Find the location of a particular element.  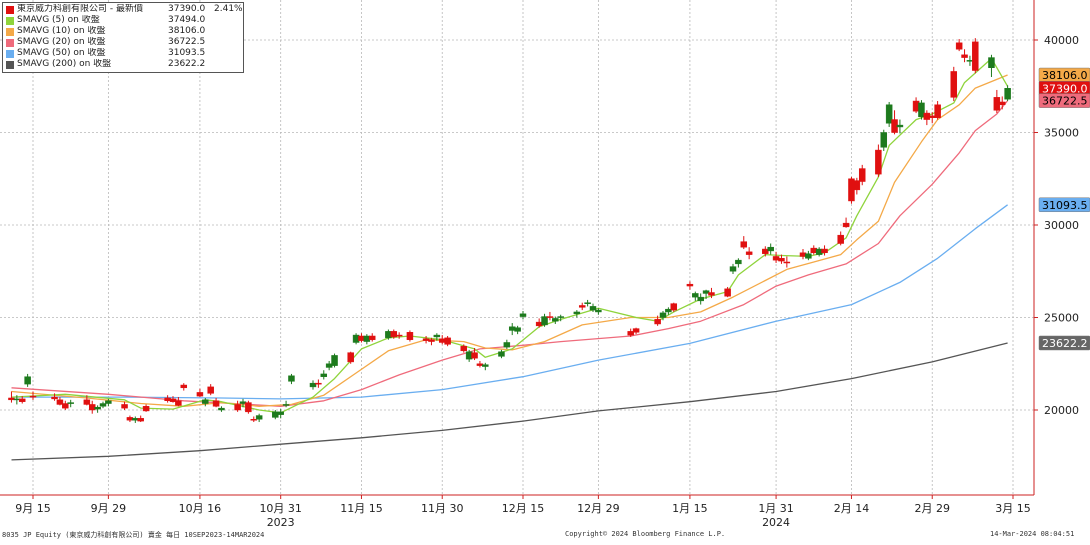

x-tick-label: 10月 16 is located at coordinates (200, 508).